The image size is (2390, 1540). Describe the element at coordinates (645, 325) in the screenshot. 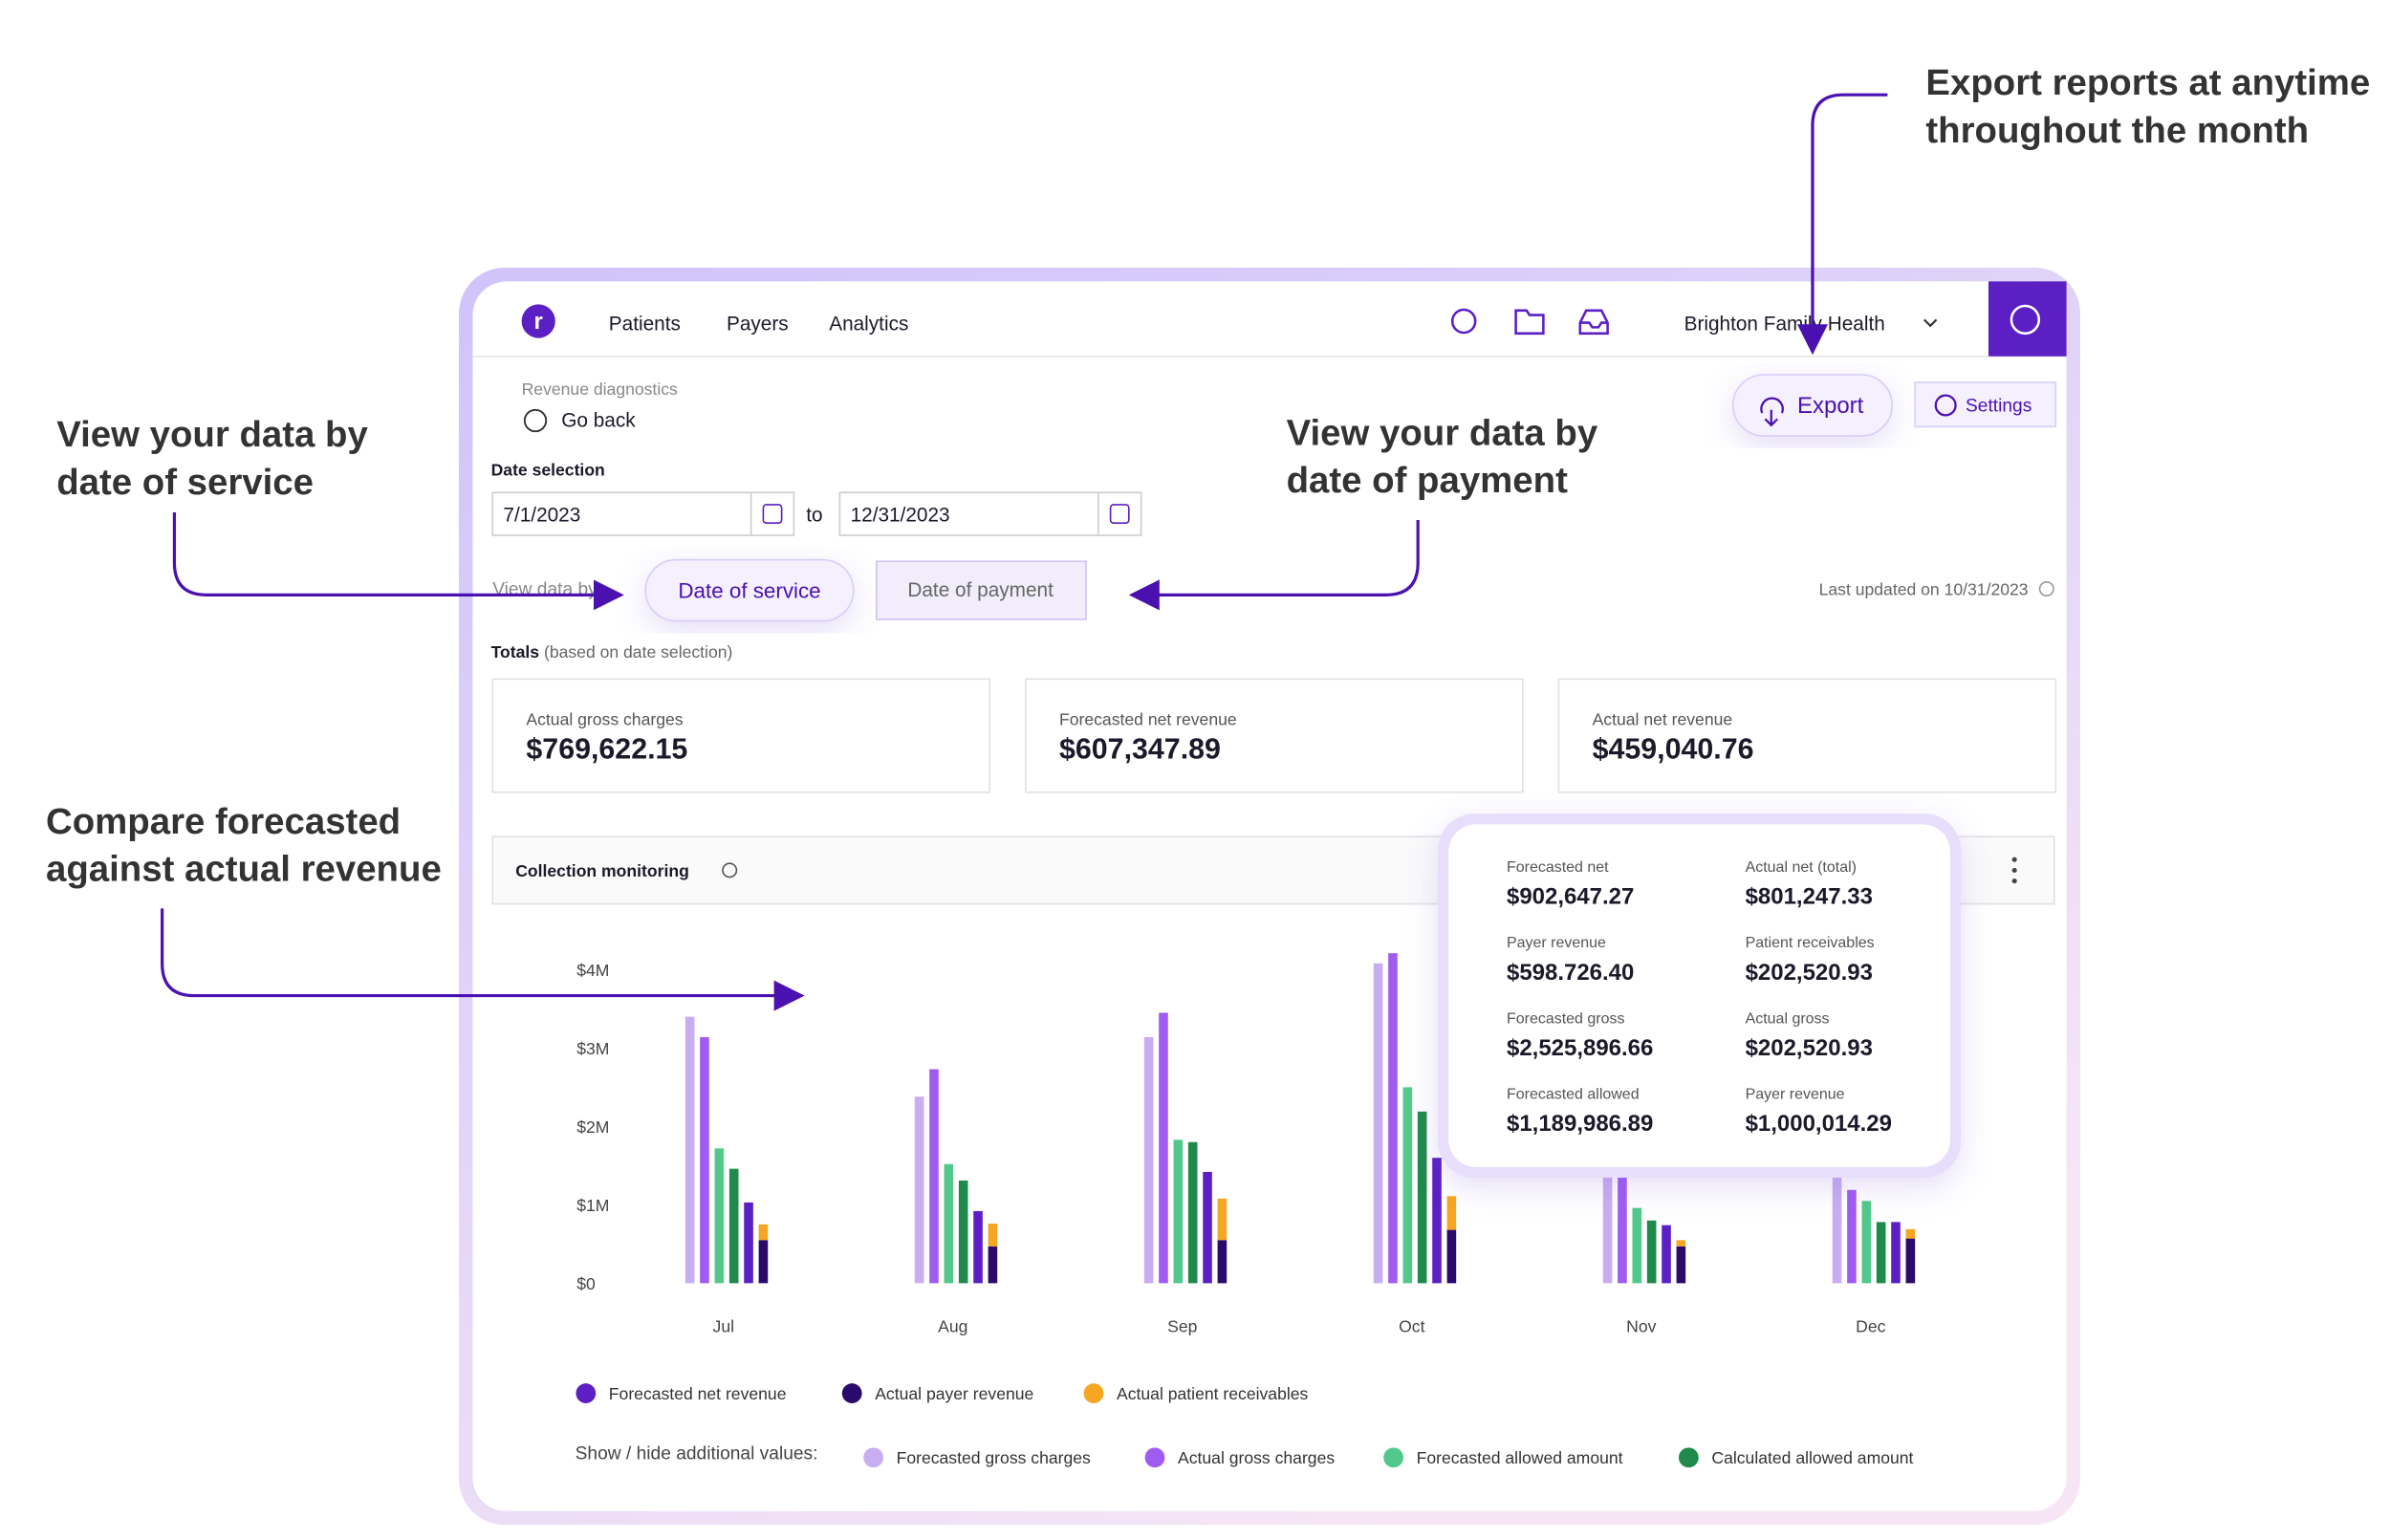

I see `nav-link: Patients` at that location.